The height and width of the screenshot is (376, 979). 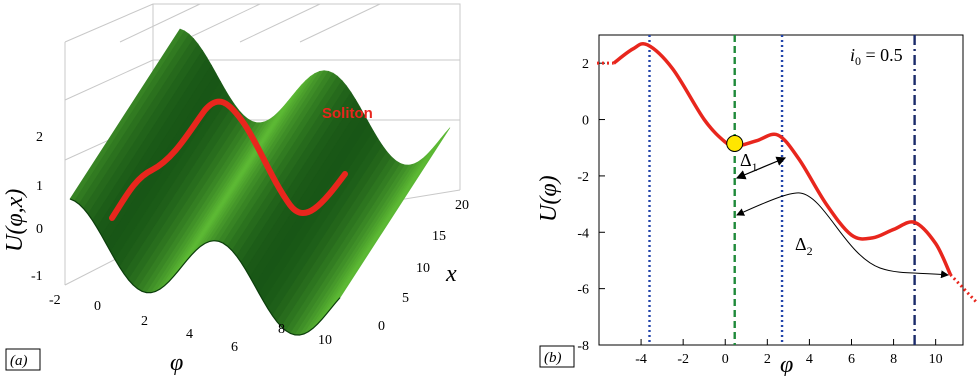 I want to click on y-tick-label: 2, so click(x=585, y=64).